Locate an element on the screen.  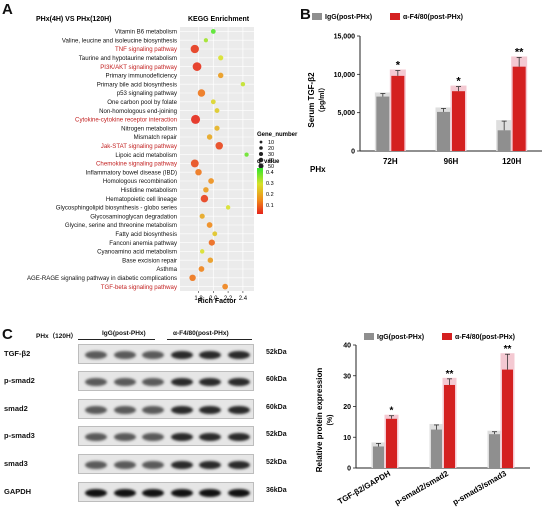
kegg-pathway-label: Lipoic acid metabolism is located at coordinates (146, 155).